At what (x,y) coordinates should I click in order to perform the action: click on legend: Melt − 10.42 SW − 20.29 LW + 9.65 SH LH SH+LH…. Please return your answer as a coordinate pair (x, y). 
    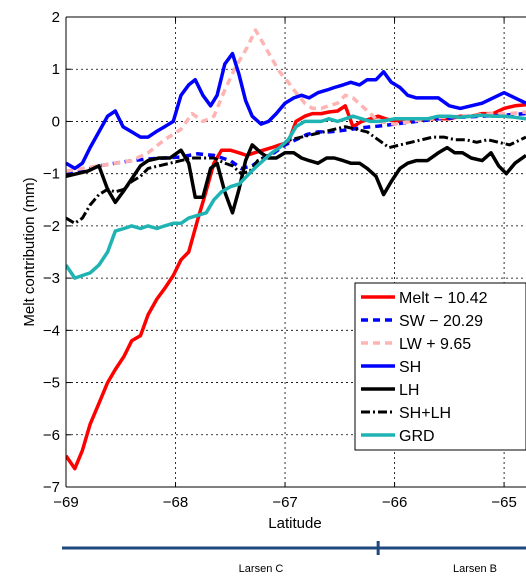
    Looking at the image, I should click on (440, 366).